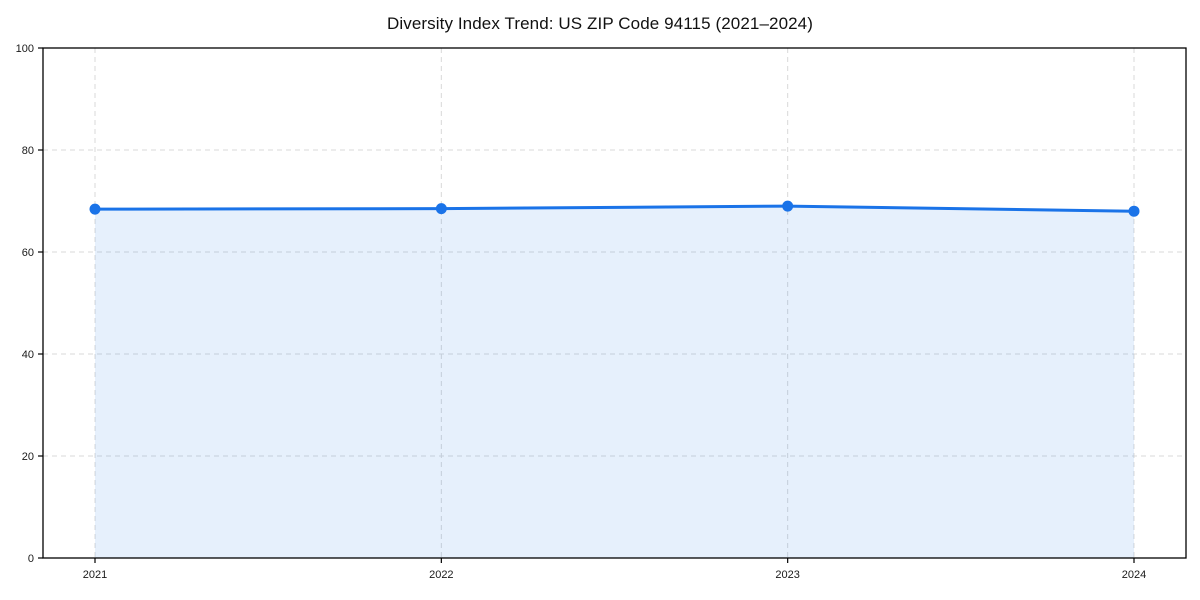 The width and height of the screenshot is (1200, 600). I want to click on trend-line, so click(614, 208).